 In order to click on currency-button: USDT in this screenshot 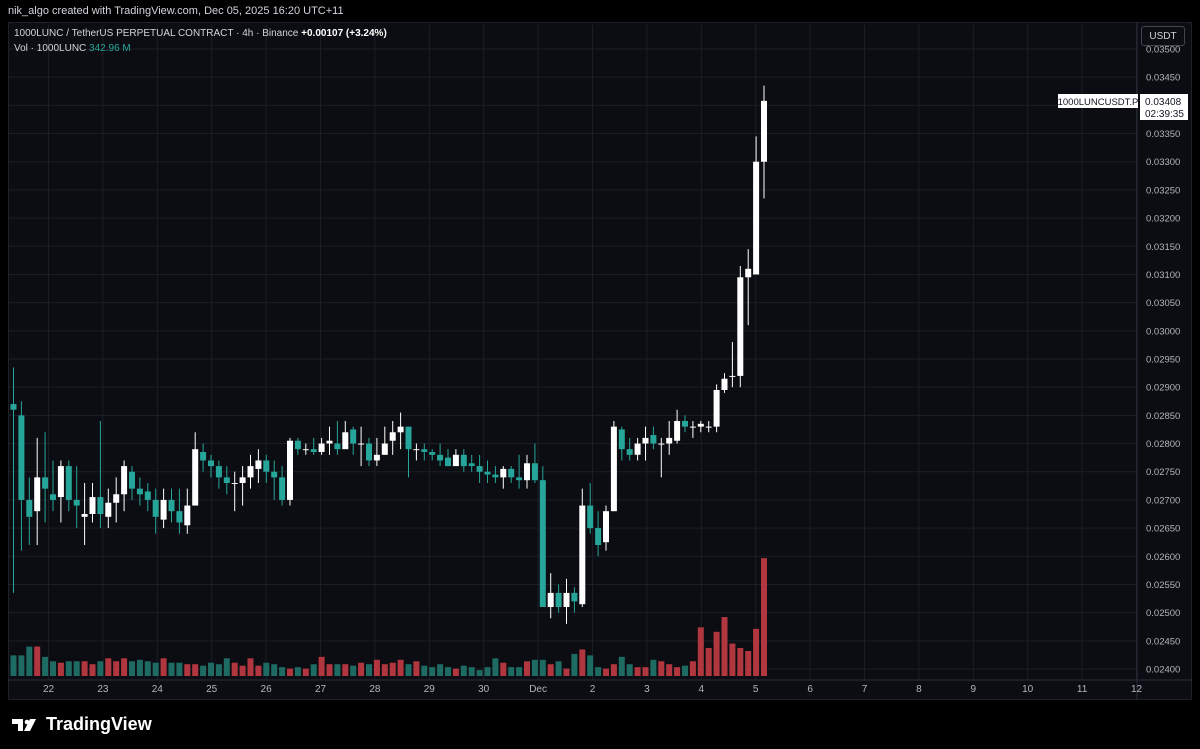, I will do `click(1163, 36)`.